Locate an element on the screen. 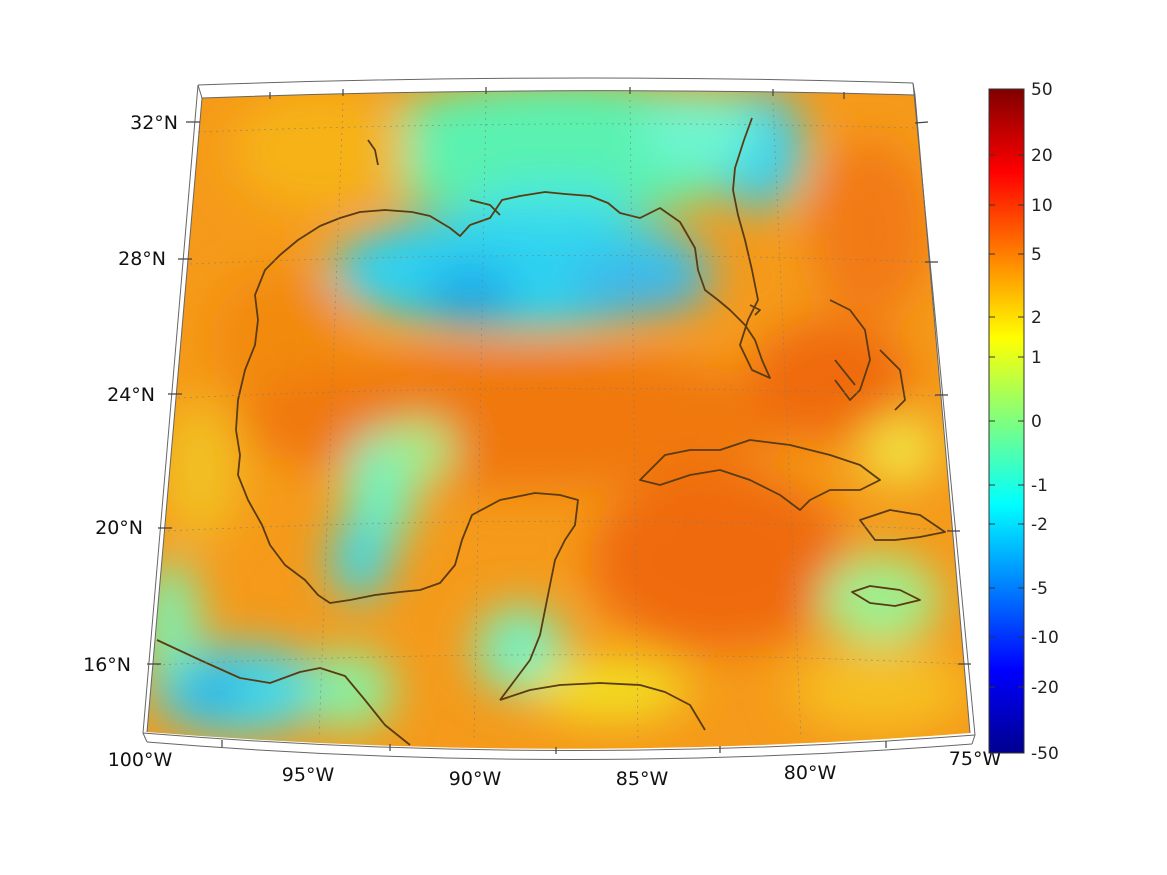 The height and width of the screenshot is (875, 1167). central-america-coastline is located at coordinates (602, 706).